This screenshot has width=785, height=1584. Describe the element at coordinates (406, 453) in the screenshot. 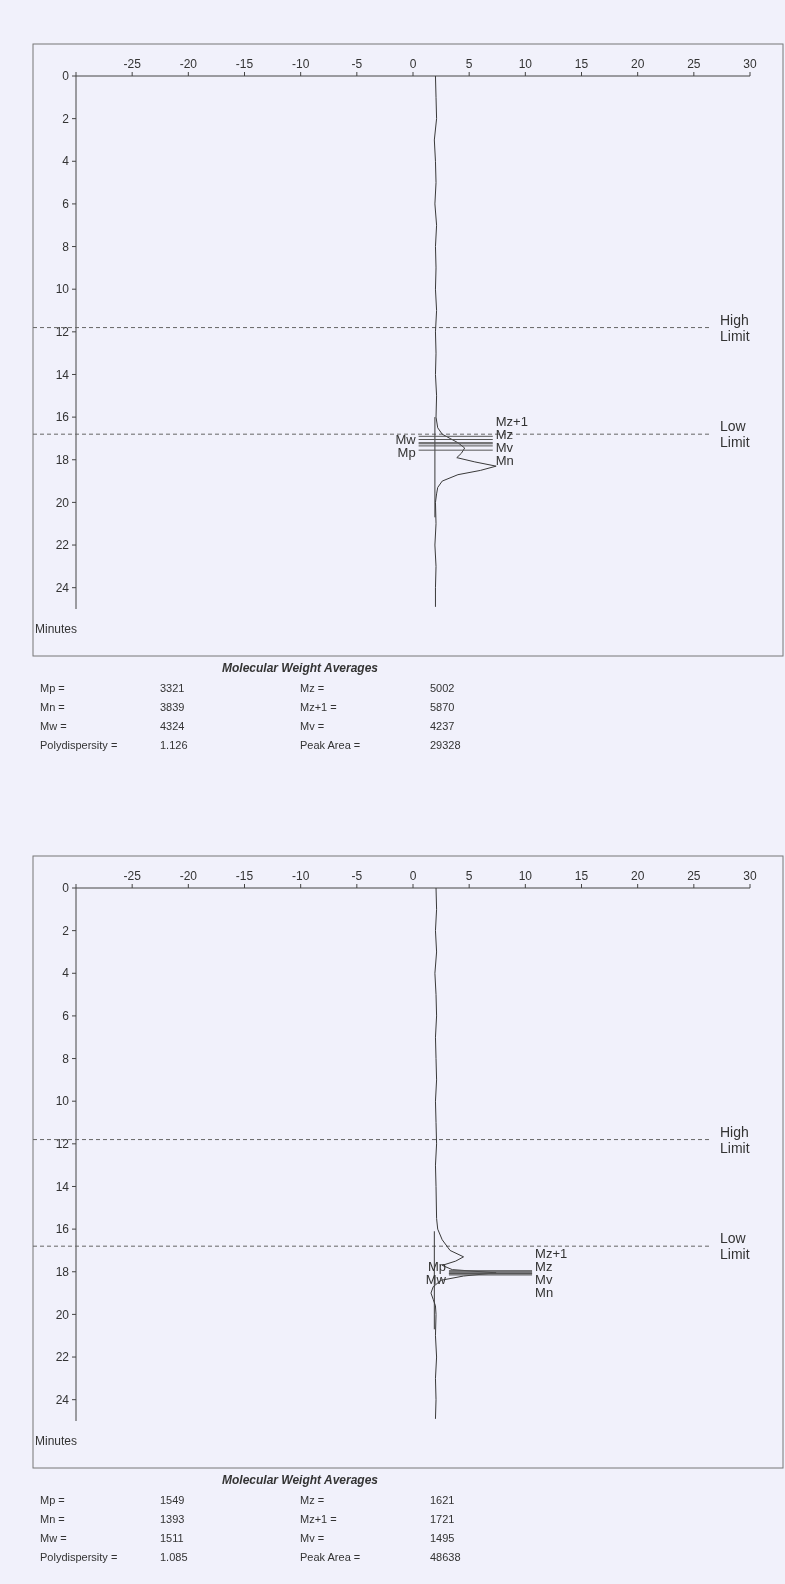

I see `annotation: Mp` at that location.